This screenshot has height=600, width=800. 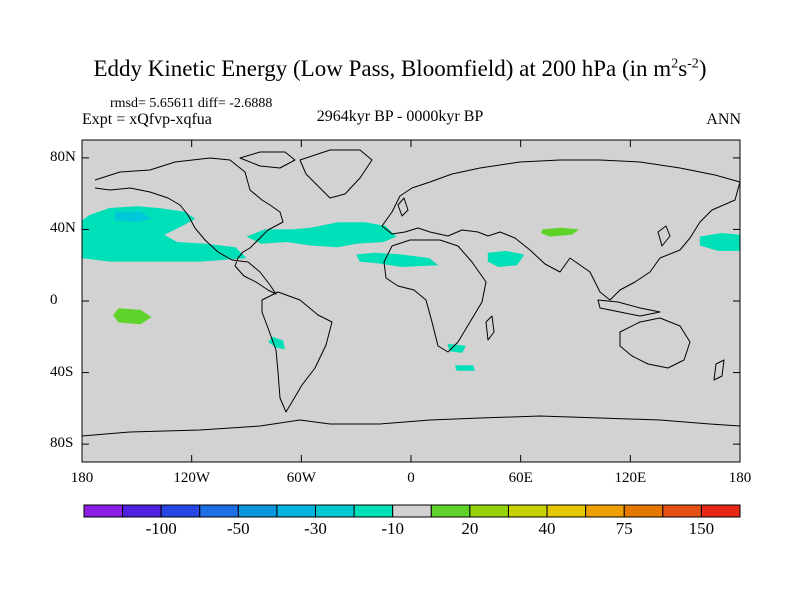 I want to click on coast-japan, so click(x=664, y=236).